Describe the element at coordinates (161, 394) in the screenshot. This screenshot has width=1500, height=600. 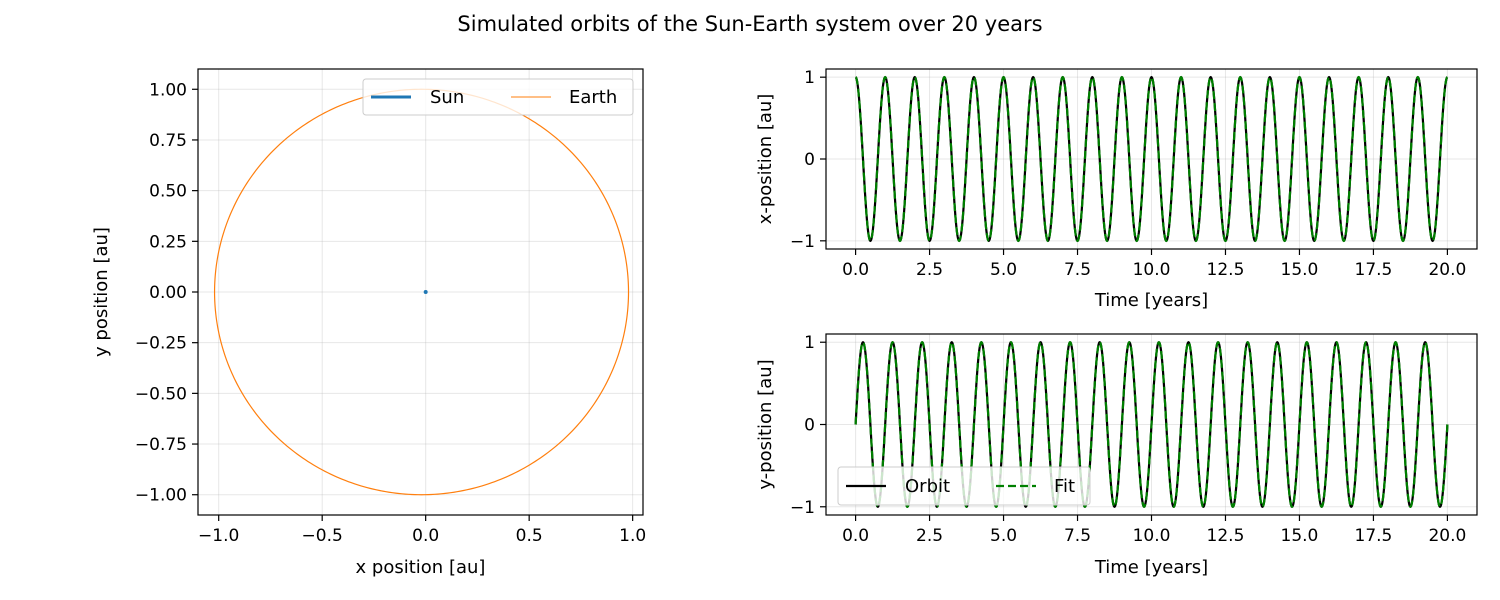
I see `y-tick-label: −0.50` at that location.